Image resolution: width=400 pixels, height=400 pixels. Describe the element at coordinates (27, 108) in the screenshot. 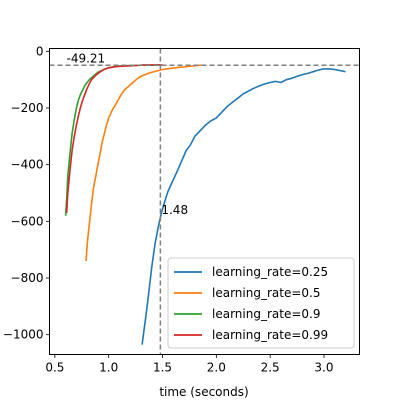

I see `y-tick-label: −200` at that location.